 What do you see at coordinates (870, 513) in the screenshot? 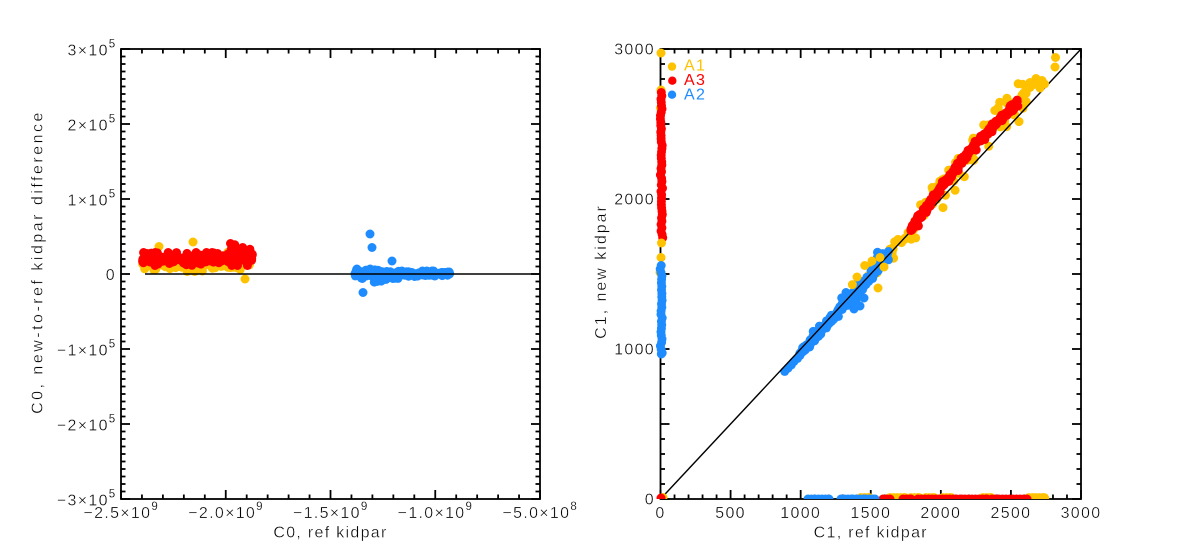
I see `svg-text: 1500` at bounding box center [870, 513].